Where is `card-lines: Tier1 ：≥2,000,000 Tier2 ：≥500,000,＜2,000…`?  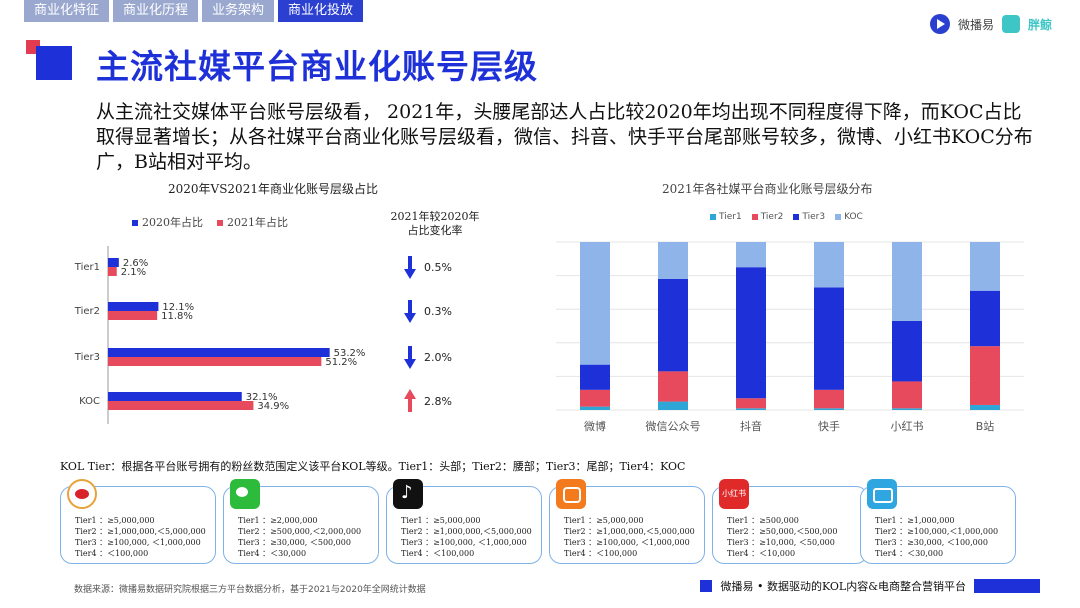 card-lines: Tier1 ：≥2,000,000 Tier2 ：≥500,000,＜2,000… is located at coordinates (299, 537).